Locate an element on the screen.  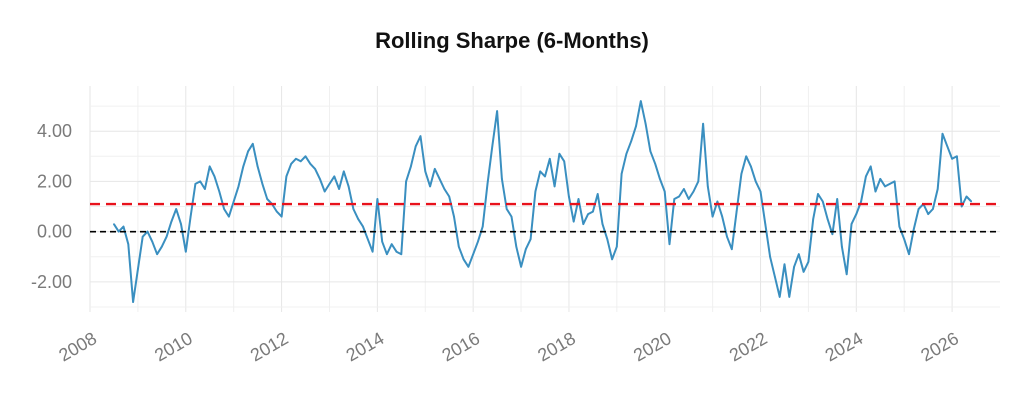
y-tick-label: 4.00 is located at coordinates (54, 131).